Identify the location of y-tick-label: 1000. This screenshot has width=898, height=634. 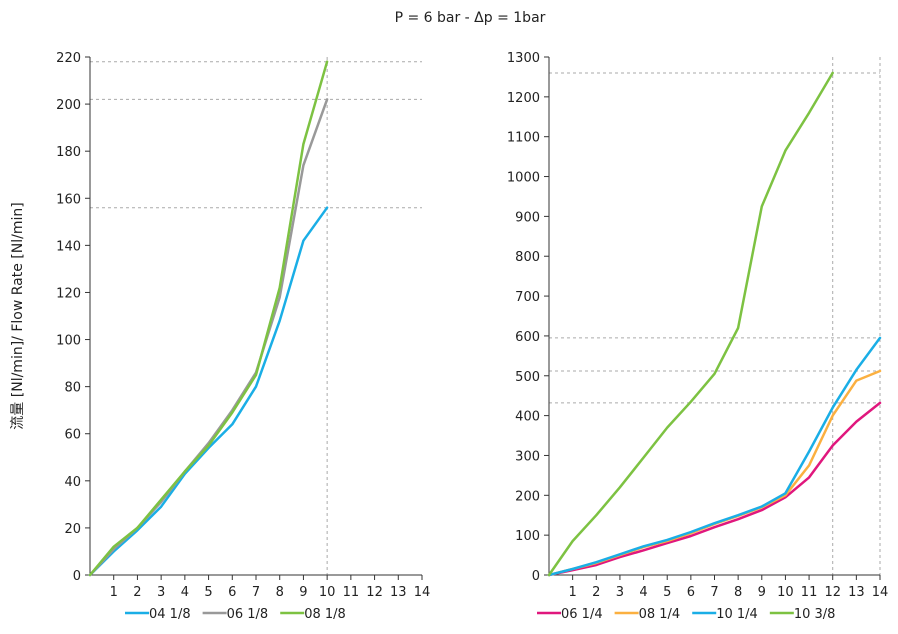
(523, 178).